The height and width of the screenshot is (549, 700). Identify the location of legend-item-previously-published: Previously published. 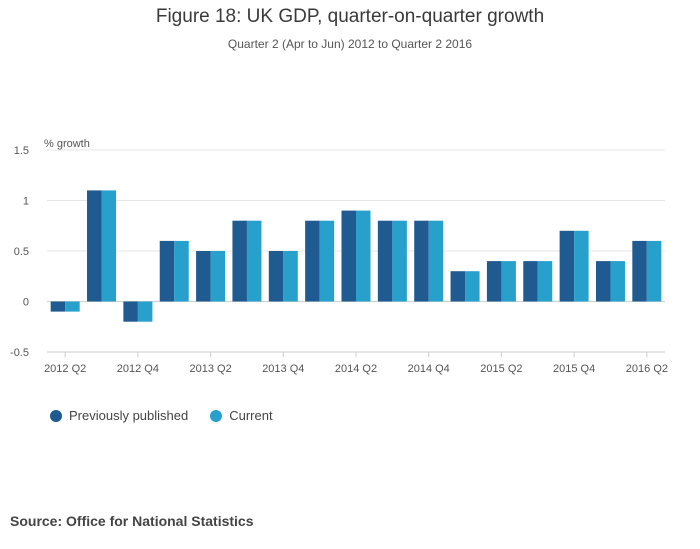
(119, 415).